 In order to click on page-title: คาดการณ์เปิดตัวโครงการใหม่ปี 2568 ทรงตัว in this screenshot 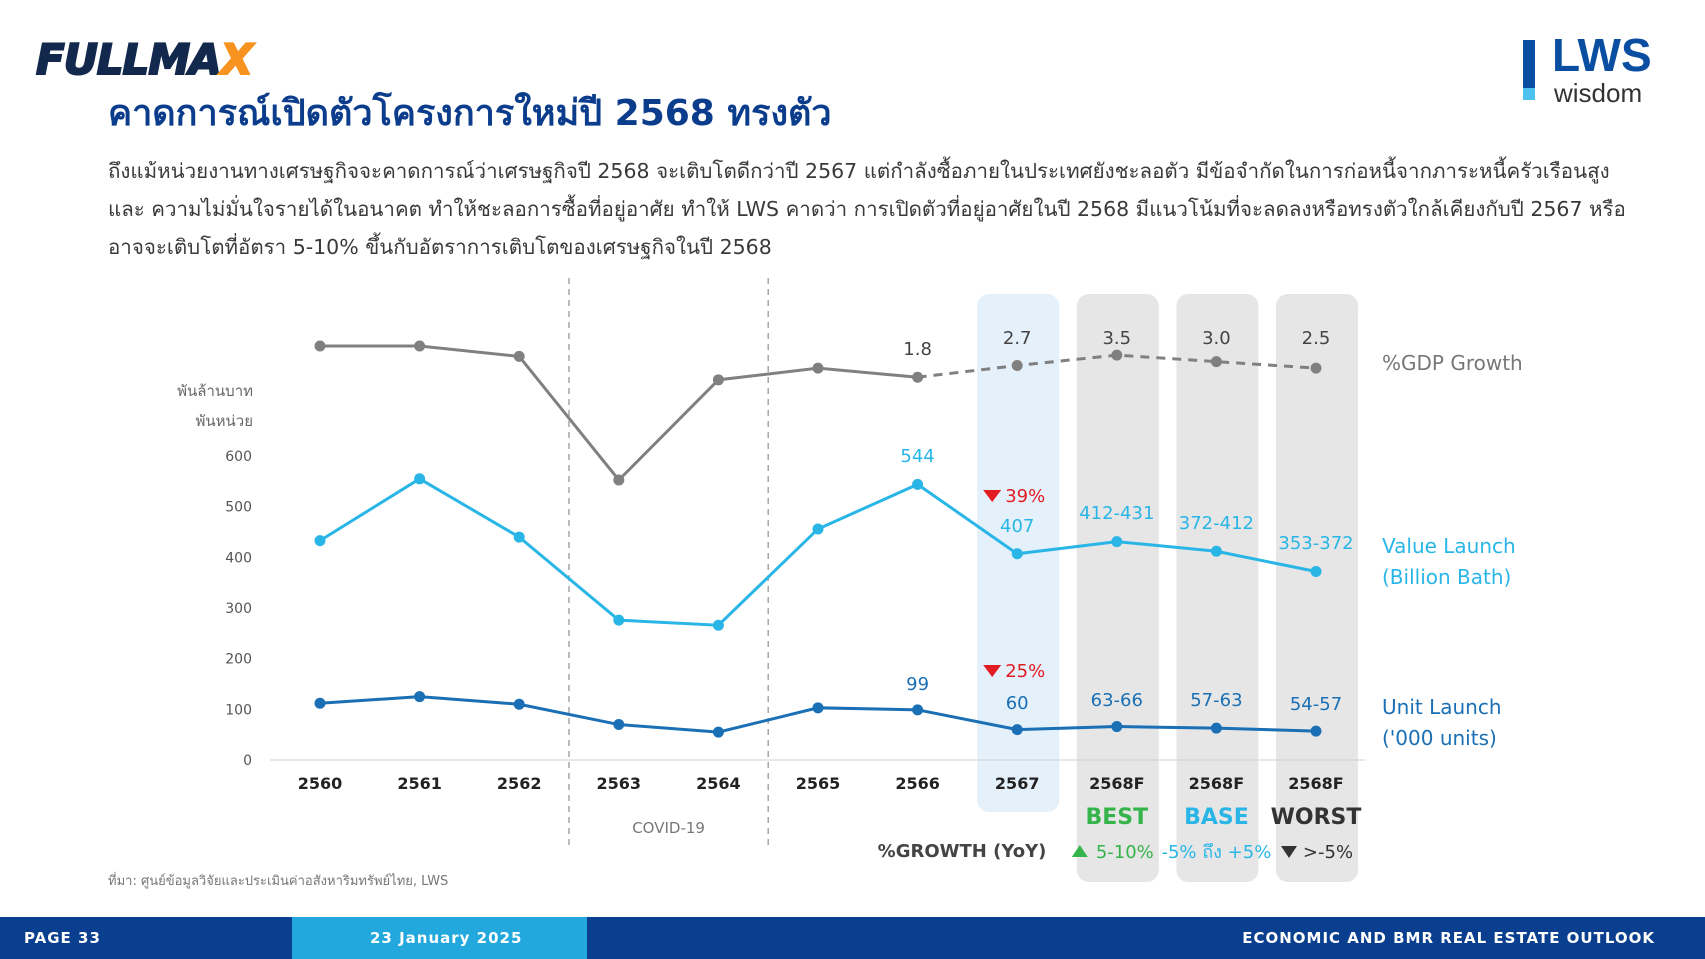, I will do `click(470, 113)`.